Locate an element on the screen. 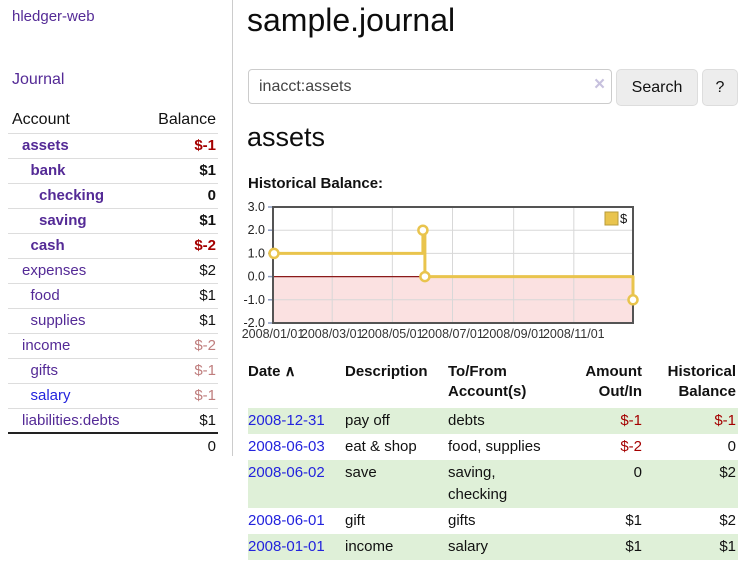  register-row: 2008-06-02 save saving, checking 0 $2 is located at coordinates (493, 484).